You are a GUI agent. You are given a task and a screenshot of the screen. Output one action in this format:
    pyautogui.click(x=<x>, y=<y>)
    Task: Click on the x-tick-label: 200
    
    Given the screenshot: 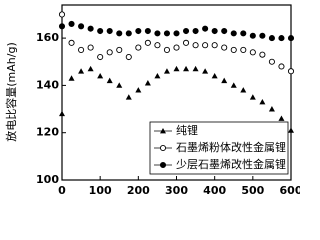 What is the action you would take?
    pyautogui.click(x=138, y=190)
    